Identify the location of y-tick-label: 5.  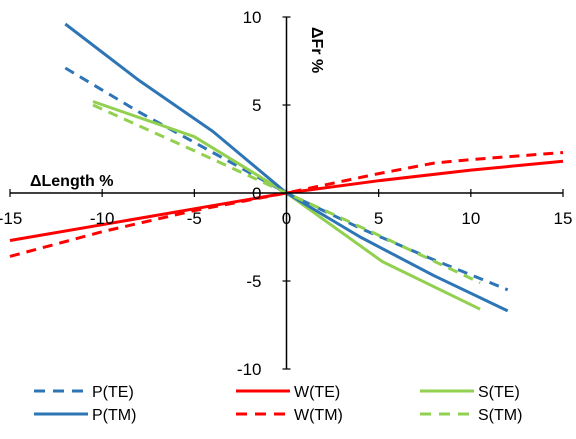
(256, 105).